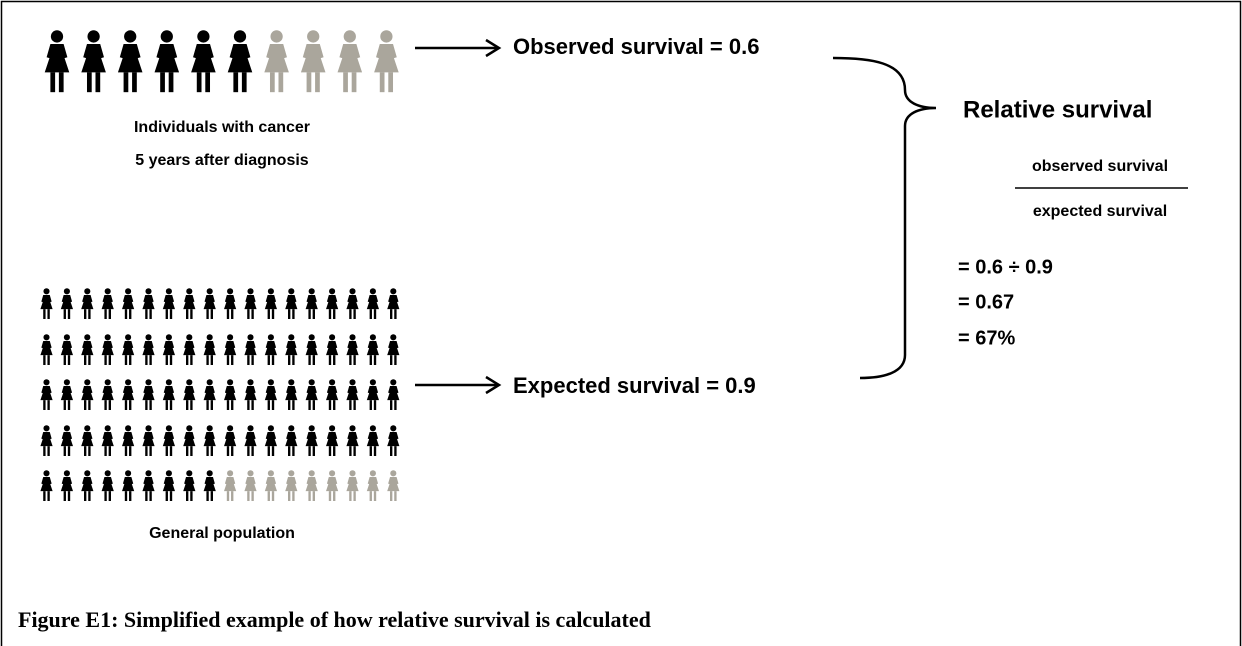 Image resolution: width=1242 pixels, height=646 pixels. I want to click on group-label: Individuals with cancer, so click(222, 127).